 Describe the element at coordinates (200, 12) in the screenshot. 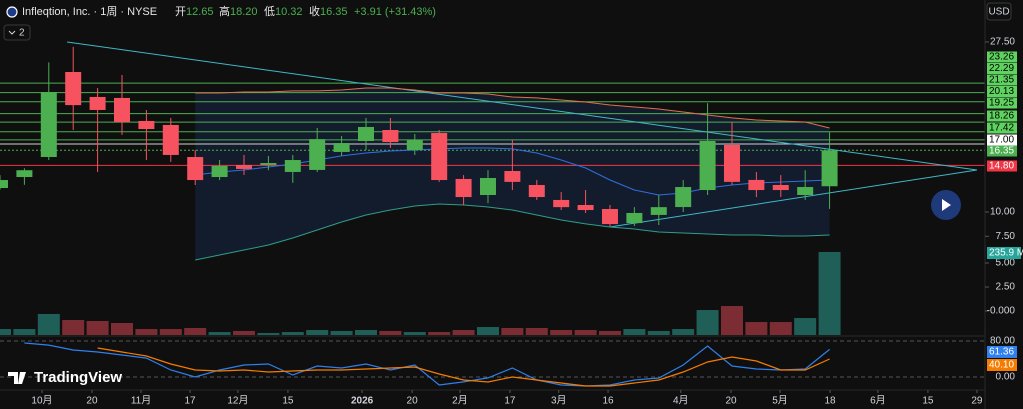

I see `open-value: 12.65` at that location.